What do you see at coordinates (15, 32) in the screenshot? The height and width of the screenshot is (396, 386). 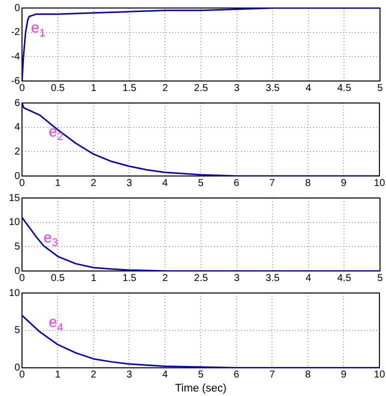 I see `y-tick-label: -2` at bounding box center [15, 32].